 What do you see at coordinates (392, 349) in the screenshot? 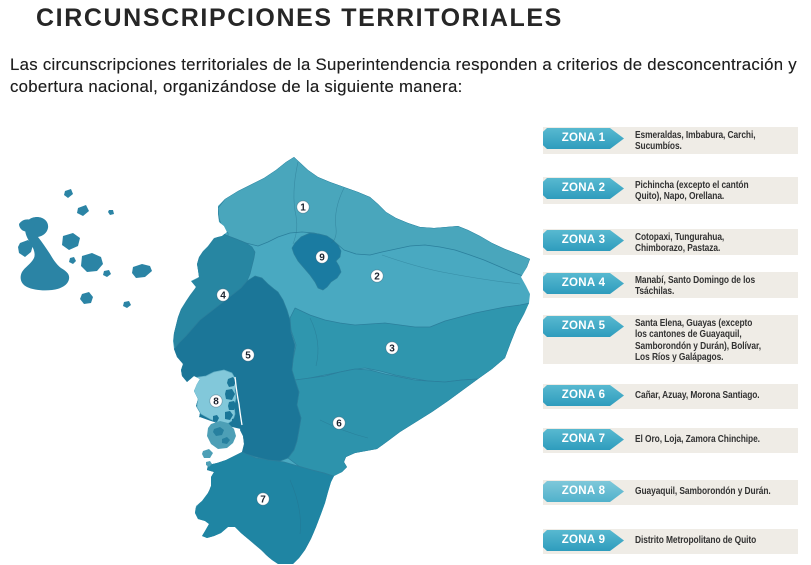
I see `svg-text: 3` at bounding box center [392, 349].